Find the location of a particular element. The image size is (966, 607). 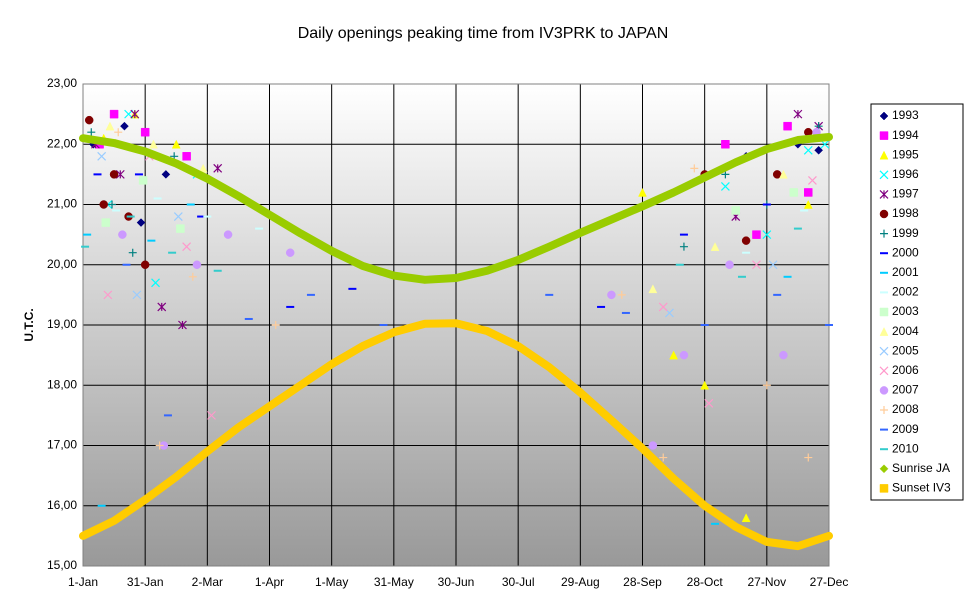

y-tick-label: 18,00 is located at coordinates (62, 384).